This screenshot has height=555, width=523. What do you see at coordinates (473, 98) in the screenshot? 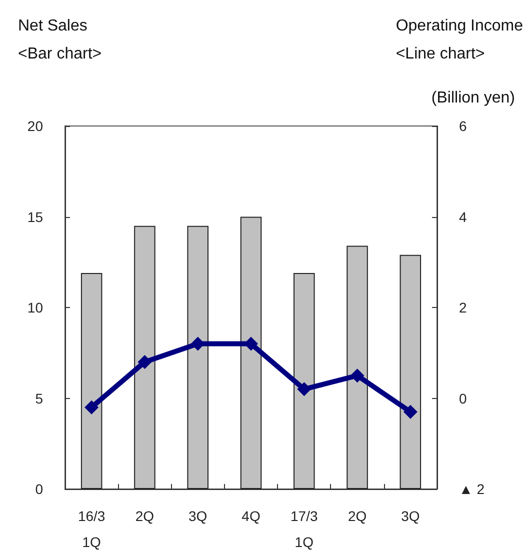
I see `text: (Billion yen)` at bounding box center [473, 98].